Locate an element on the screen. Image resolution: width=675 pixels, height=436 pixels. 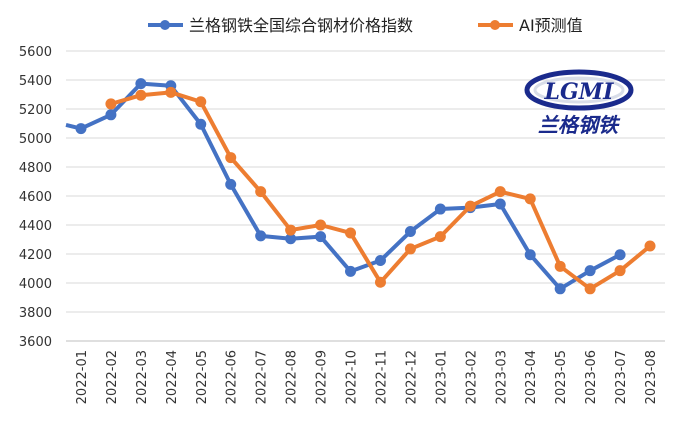
y-tick-label: 5600 is located at coordinates (35, 52).